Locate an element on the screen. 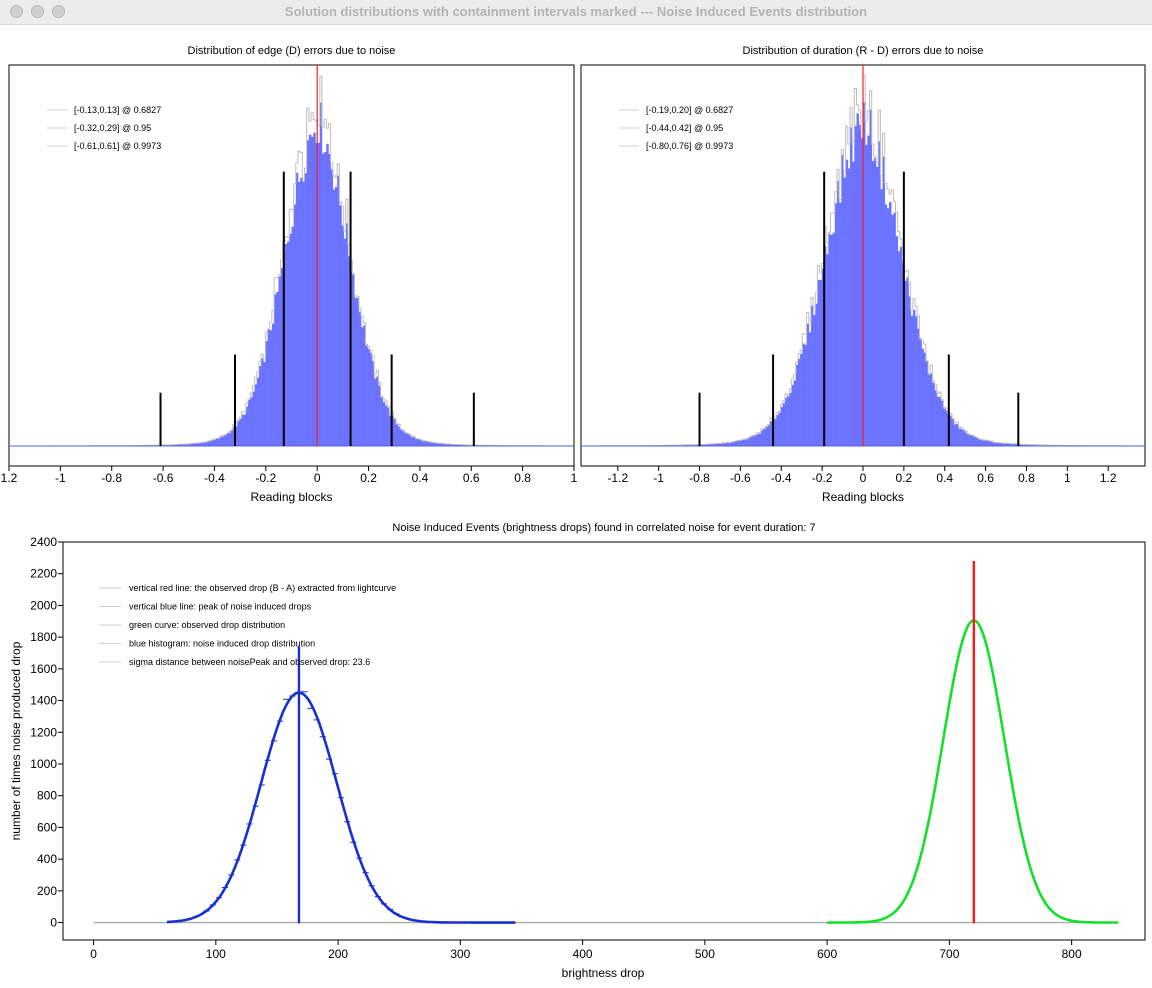  y-tick-label: 2000 is located at coordinates (43, 605).